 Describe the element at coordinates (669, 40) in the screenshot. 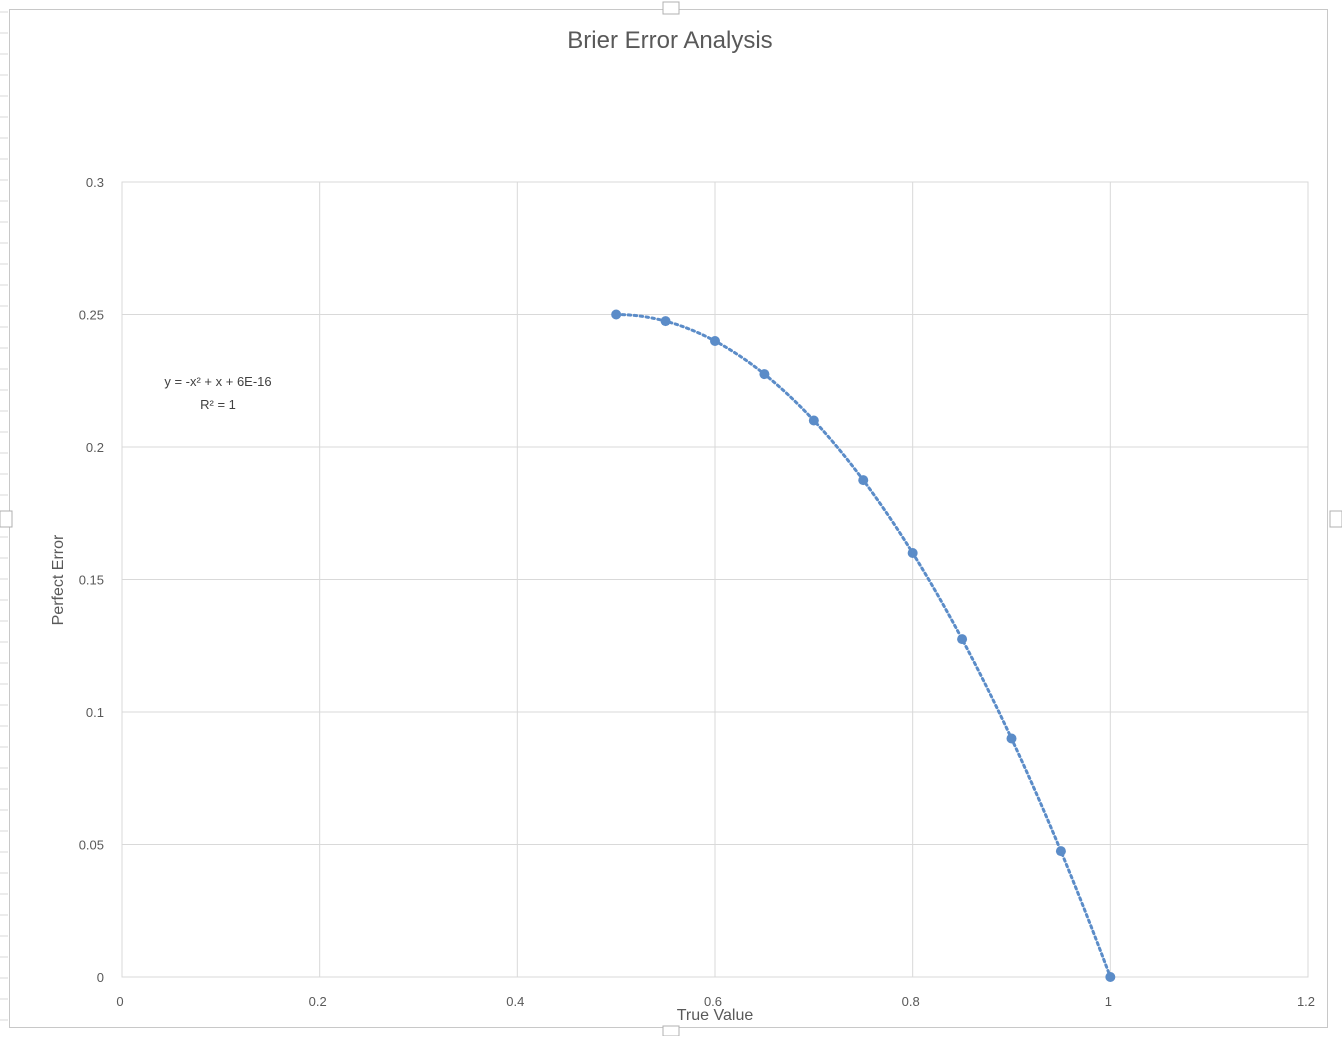

I see `chart-title: Brier Error Analysis` at that location.